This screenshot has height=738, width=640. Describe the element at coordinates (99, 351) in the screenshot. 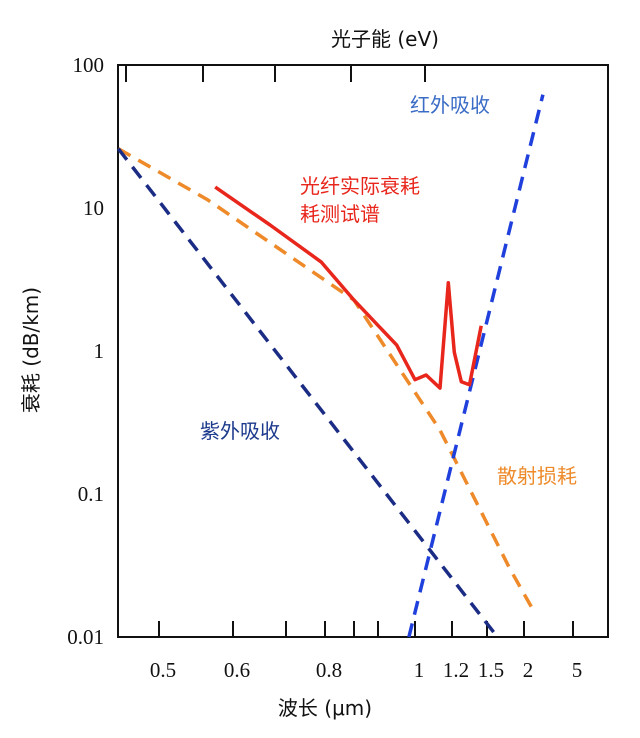

I see `y-tick-label: 1` at that location.